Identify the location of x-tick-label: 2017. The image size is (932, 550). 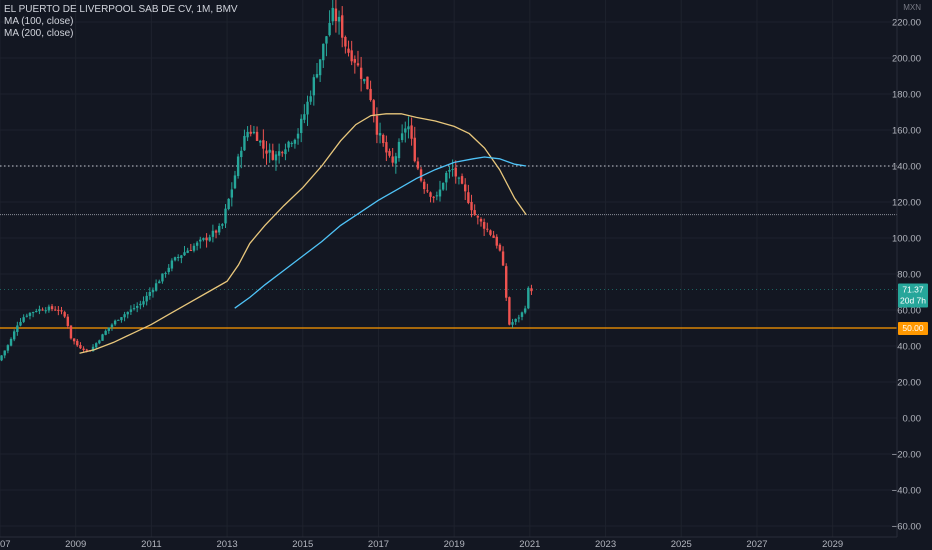
(378, 544).